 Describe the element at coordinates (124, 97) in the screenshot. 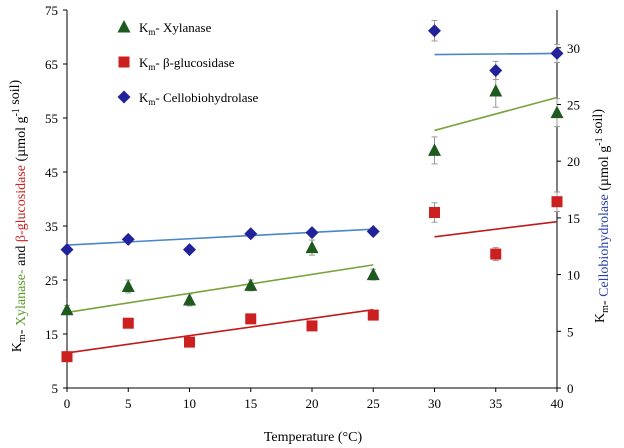

I see `legend-cellobiohydrolase-marker` at that location.